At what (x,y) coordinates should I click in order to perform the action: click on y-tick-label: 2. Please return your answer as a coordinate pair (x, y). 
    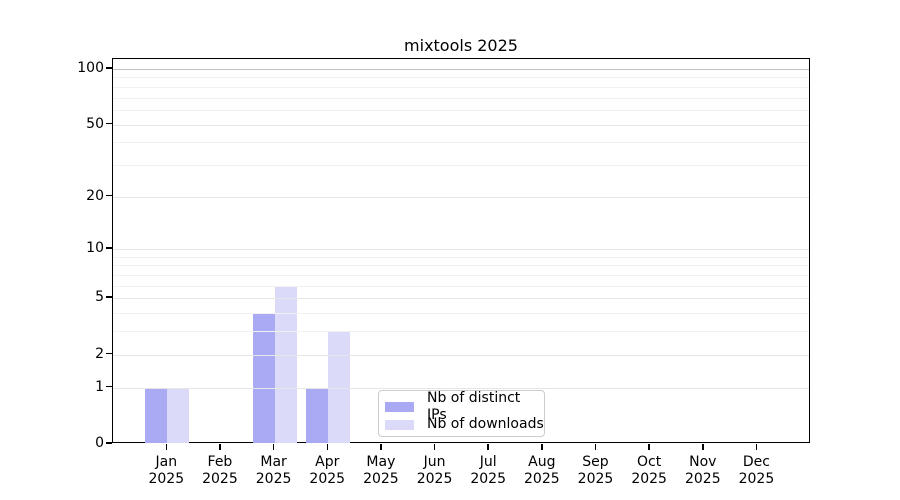
    Looking at the image, I should click on (99, 353).